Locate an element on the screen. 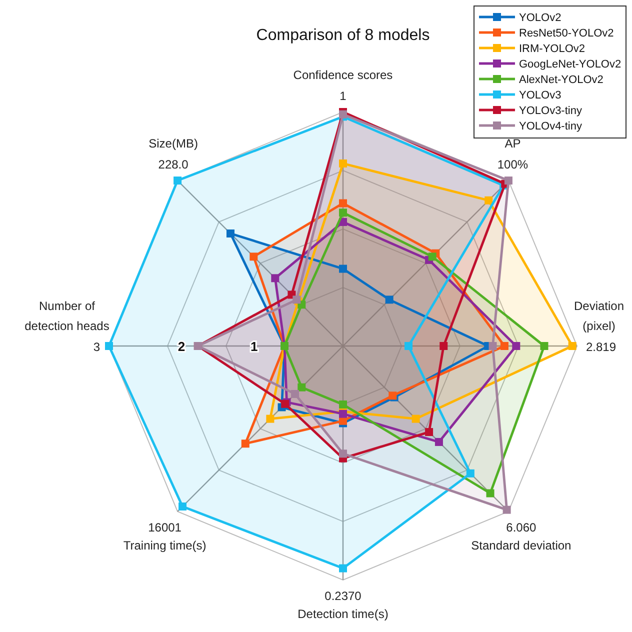 The image size is (632, 632). legend-label: GoogLeNet-YOLOv2 is located at coordinates (570, 64).